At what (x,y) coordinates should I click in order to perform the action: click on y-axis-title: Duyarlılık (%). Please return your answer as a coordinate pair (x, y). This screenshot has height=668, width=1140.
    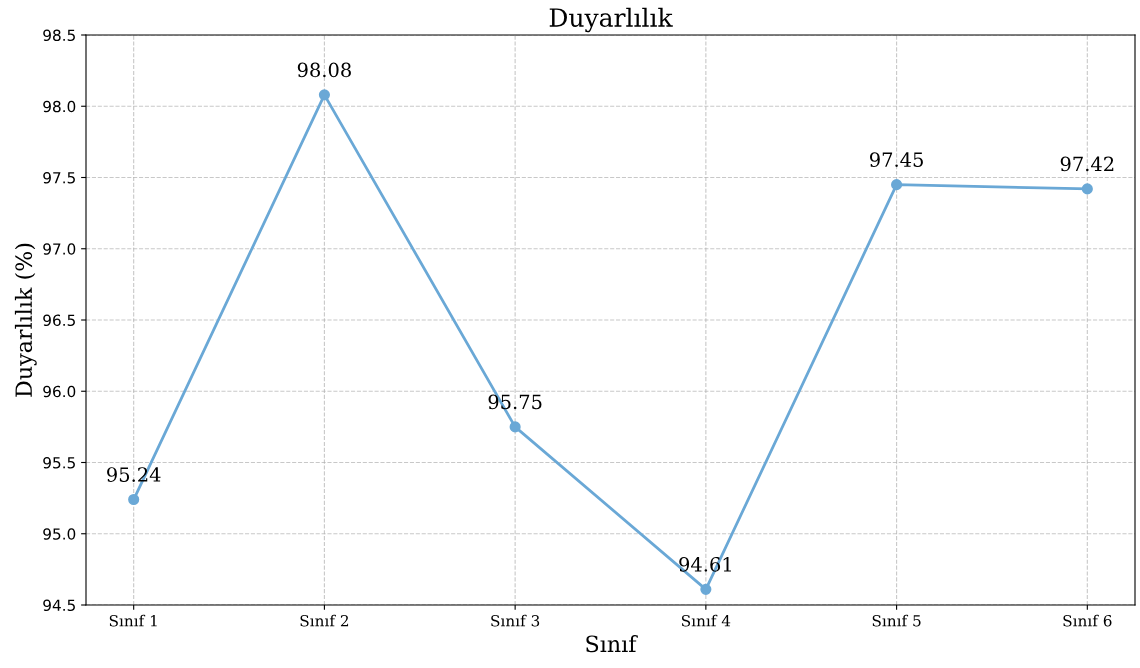
    Looking at the image, I should click on (25, 320).